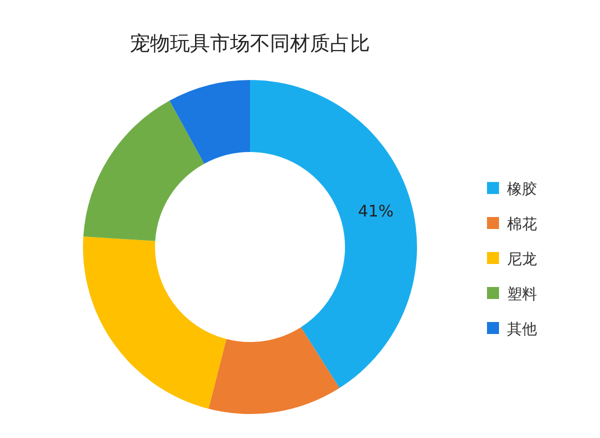  I want to click on legend-label: 尼龙, so click(522, 259).